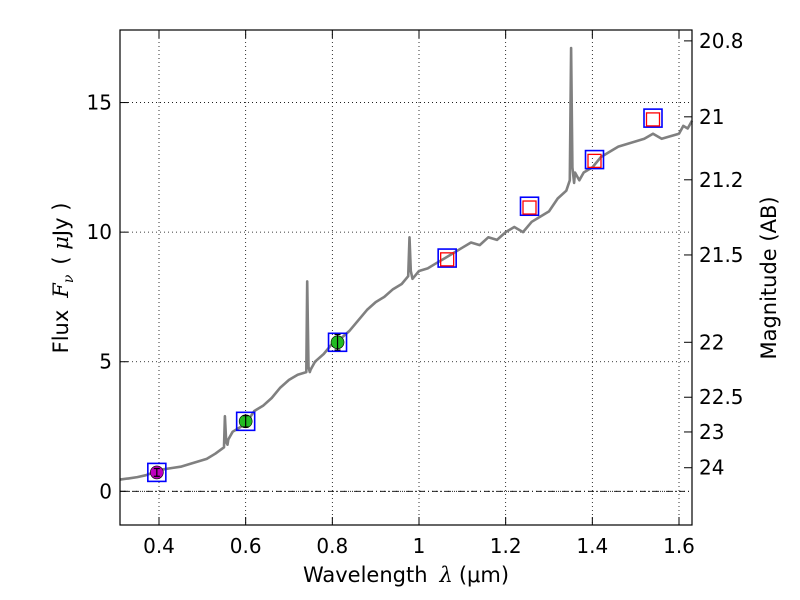 The image size is (800, 600). I want to click on y2-tick-label: 22, so click(711, 342).